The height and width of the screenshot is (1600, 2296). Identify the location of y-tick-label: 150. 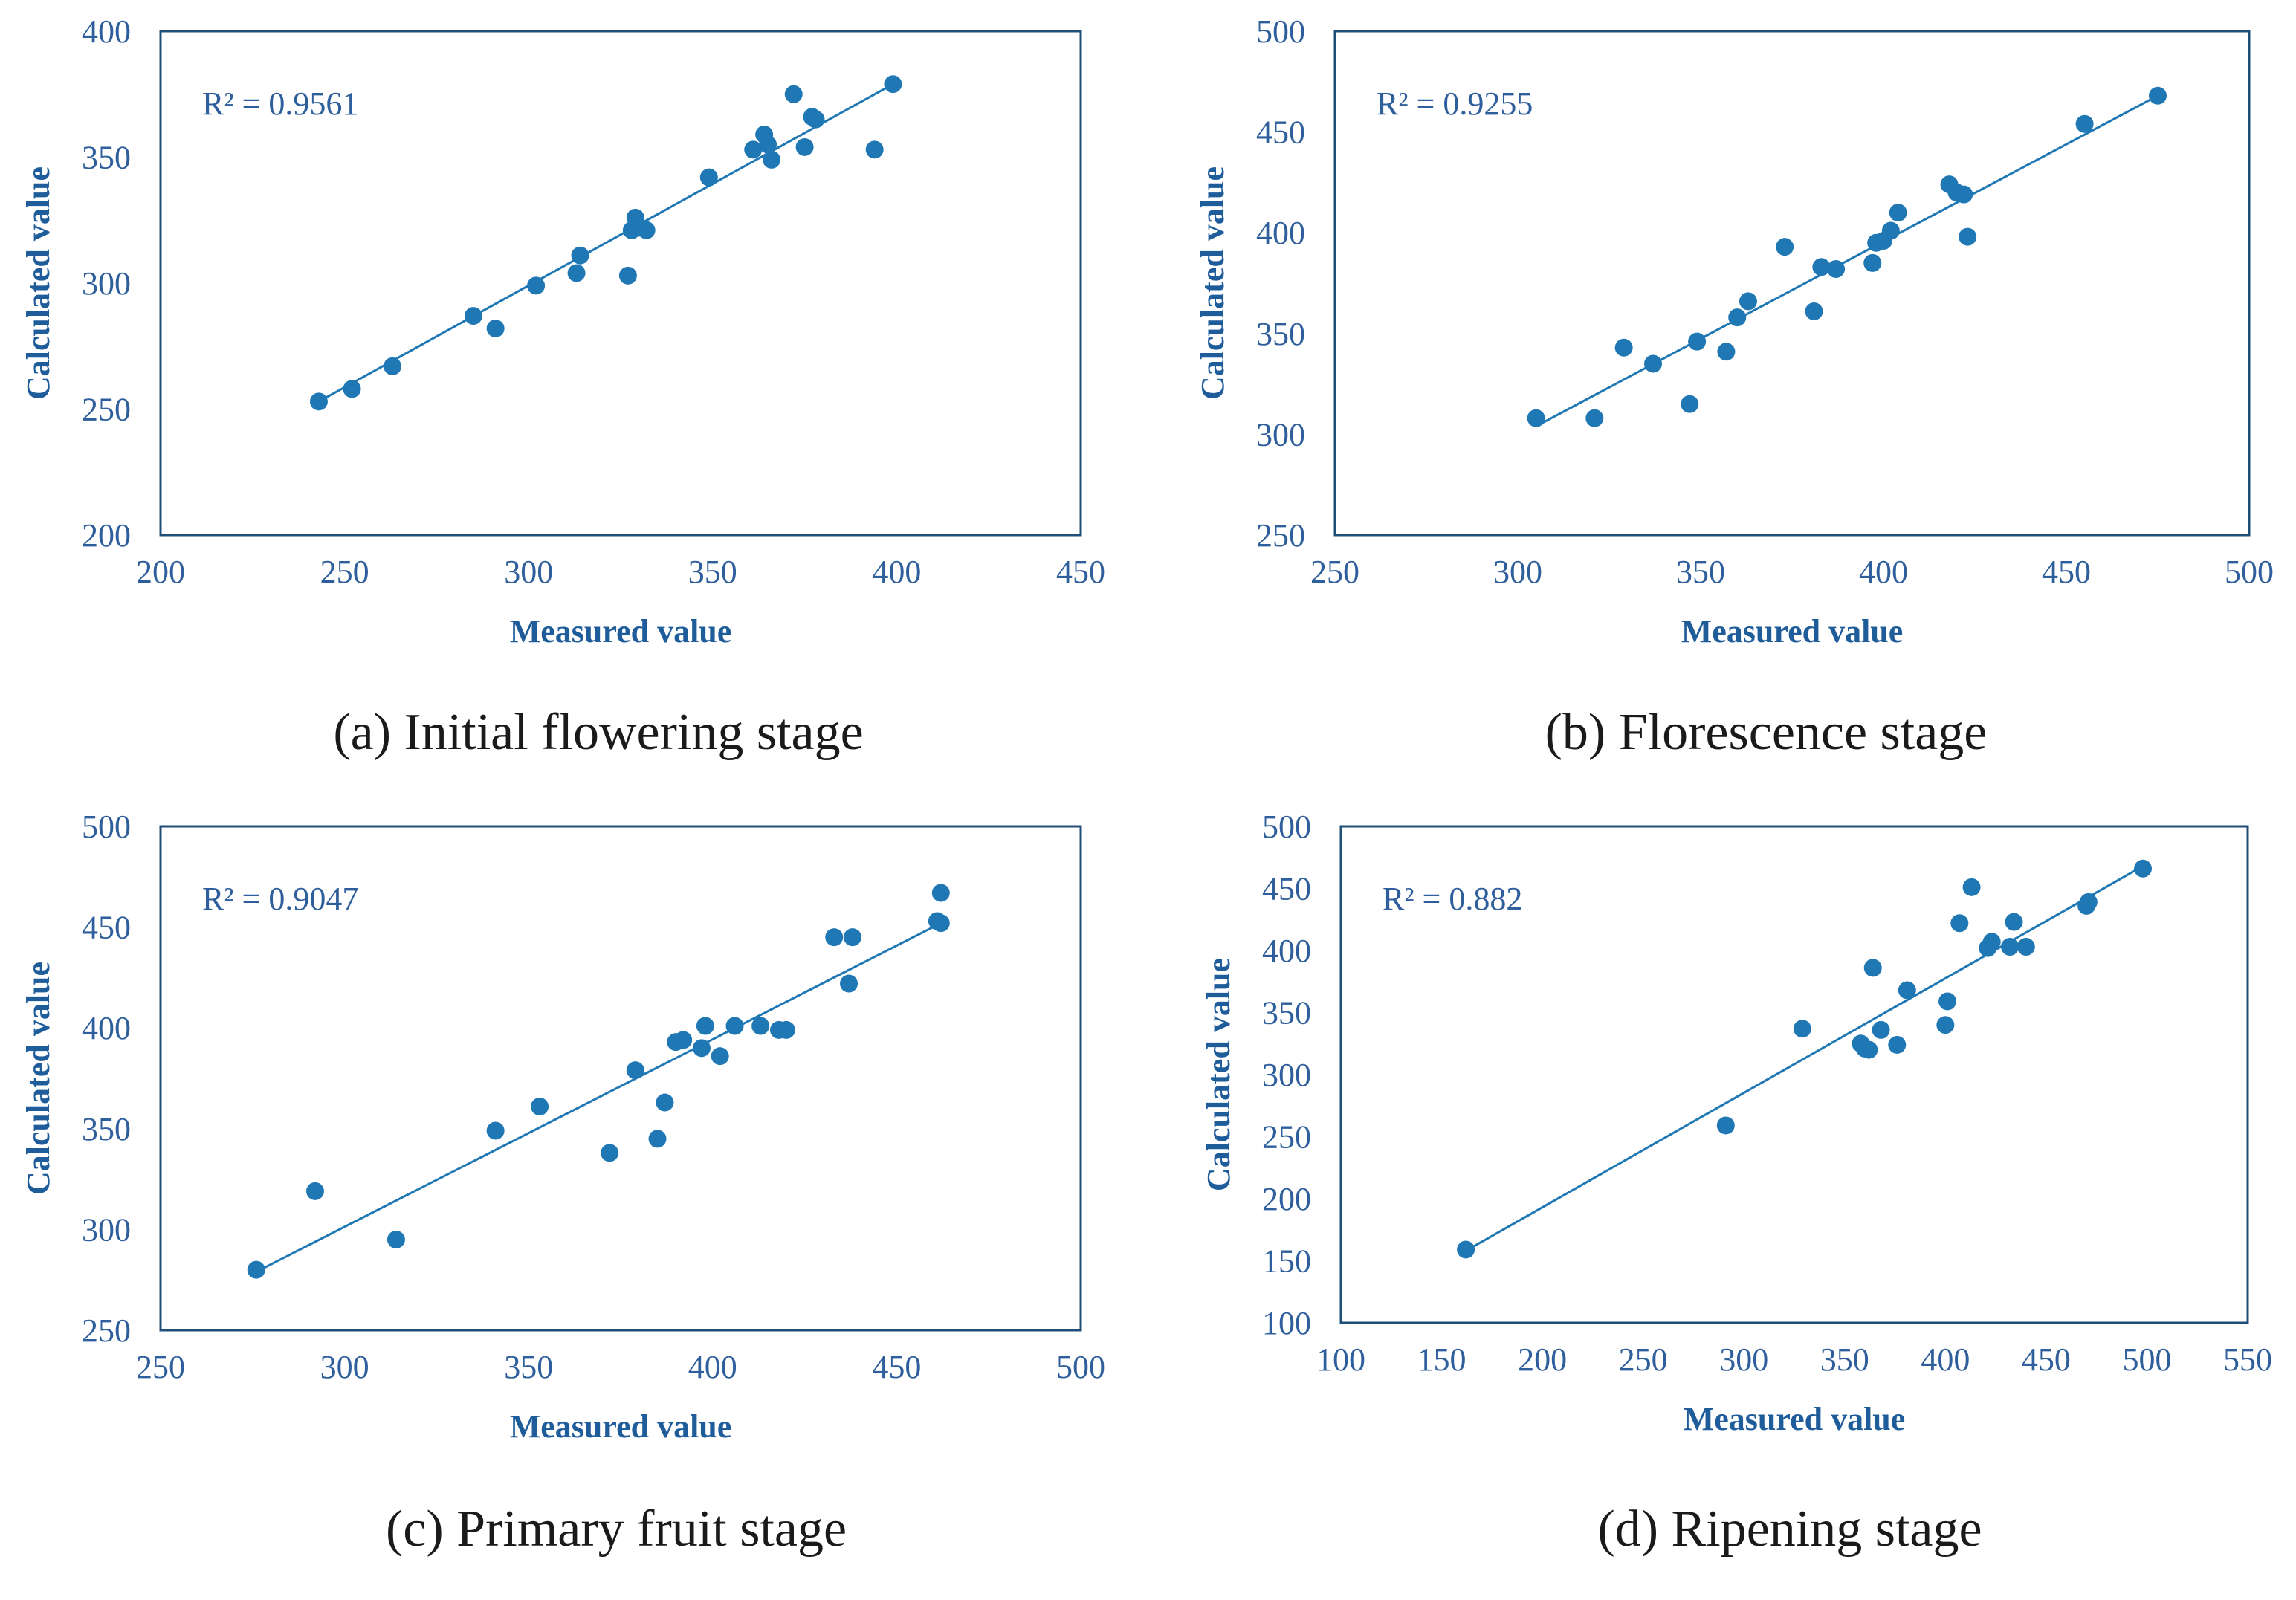
(1286, 1261).